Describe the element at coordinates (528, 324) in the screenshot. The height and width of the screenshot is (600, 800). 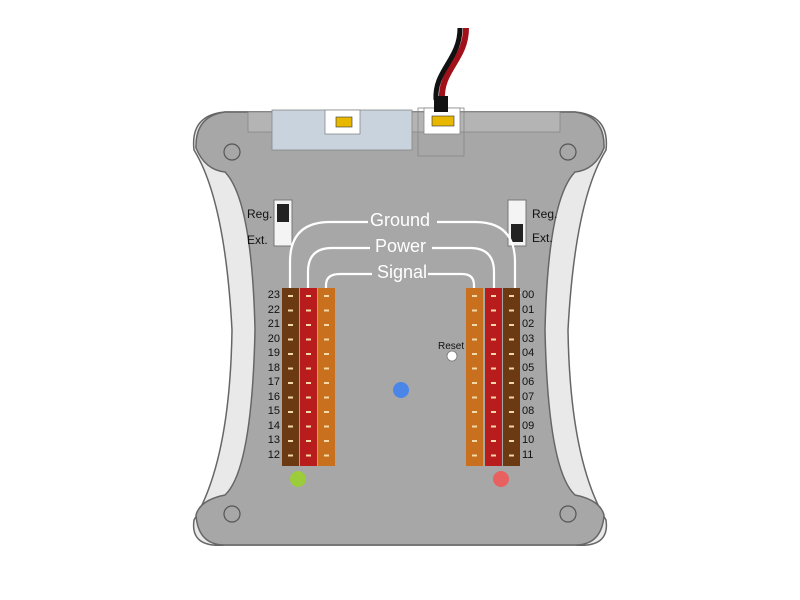
I see `channel-number: 02` at that location.